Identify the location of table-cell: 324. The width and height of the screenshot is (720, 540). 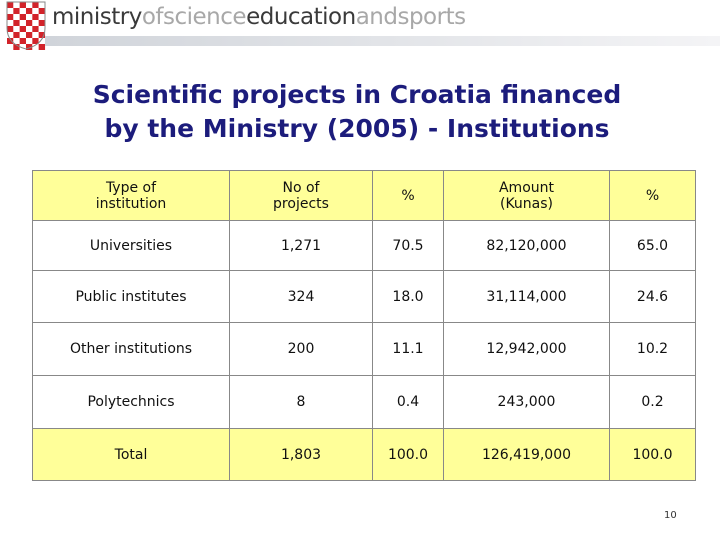
(301, 296).